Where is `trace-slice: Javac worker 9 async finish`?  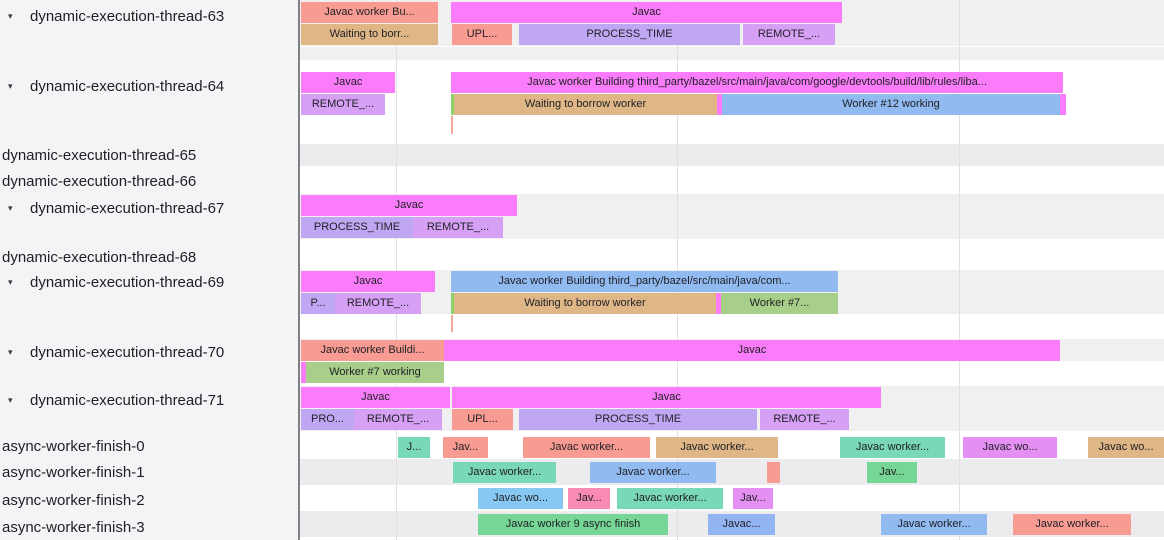
trace-slice: Javac worker 9 async finish is located at coordinates (573, 524).